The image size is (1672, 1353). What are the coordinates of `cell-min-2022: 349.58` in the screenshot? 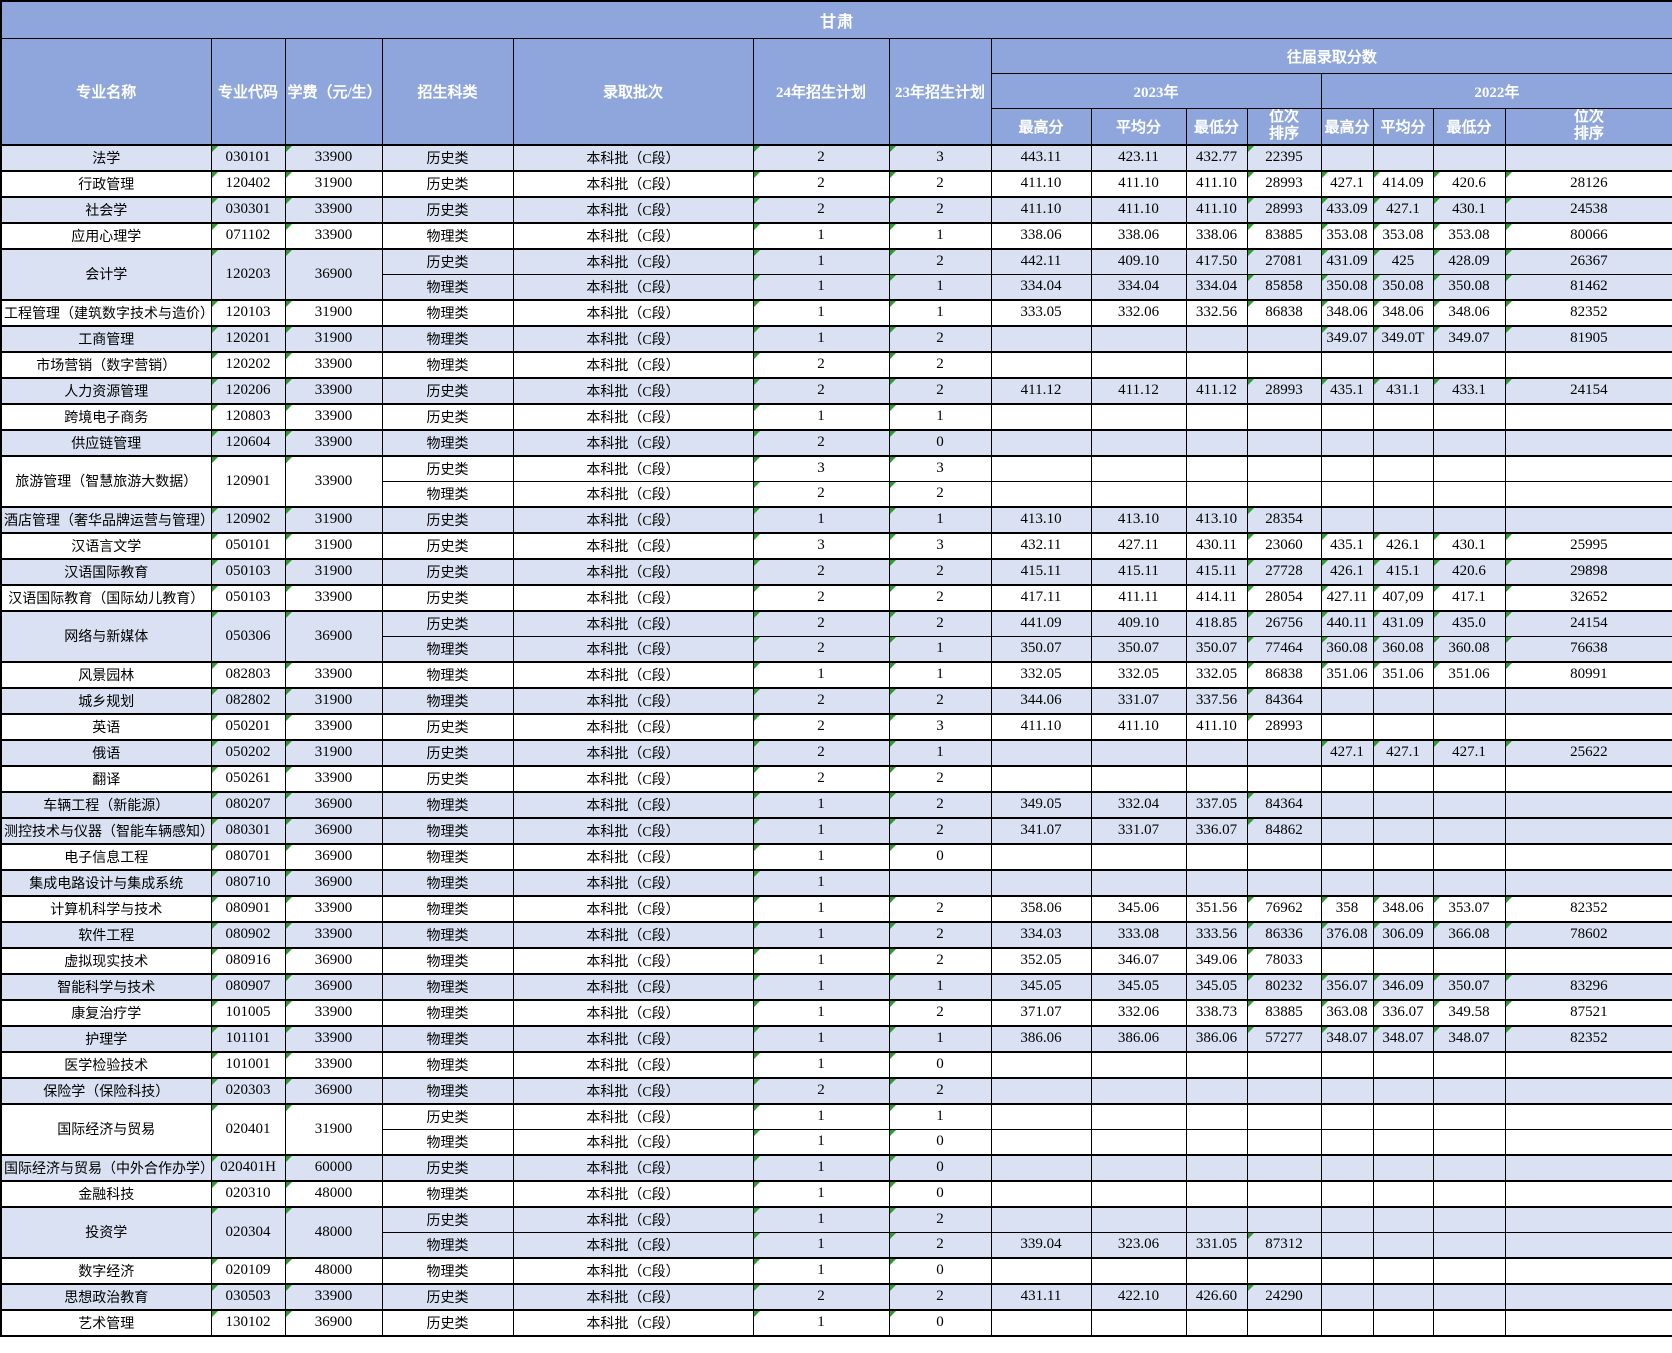 It's located at (1469, 1012).